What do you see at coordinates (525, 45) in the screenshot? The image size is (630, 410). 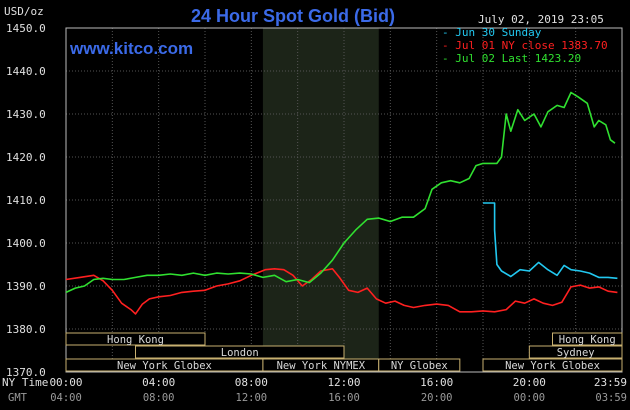 I see `legend-entry: - Jul 01 NY close 1383.70` at bounding box center [525, 45].